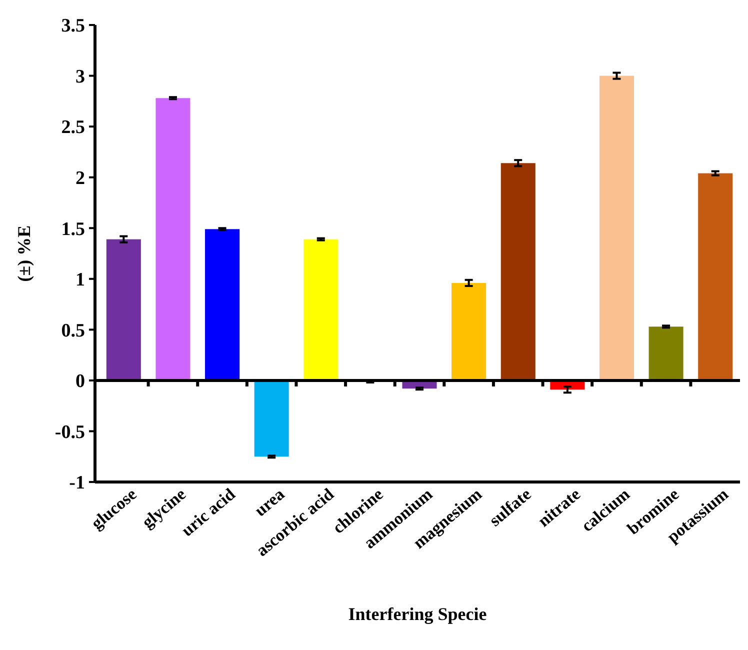  Describe the element at coordinates (73, 26) in the screenshot. I see `y-tick-label: 3.5` at that location.